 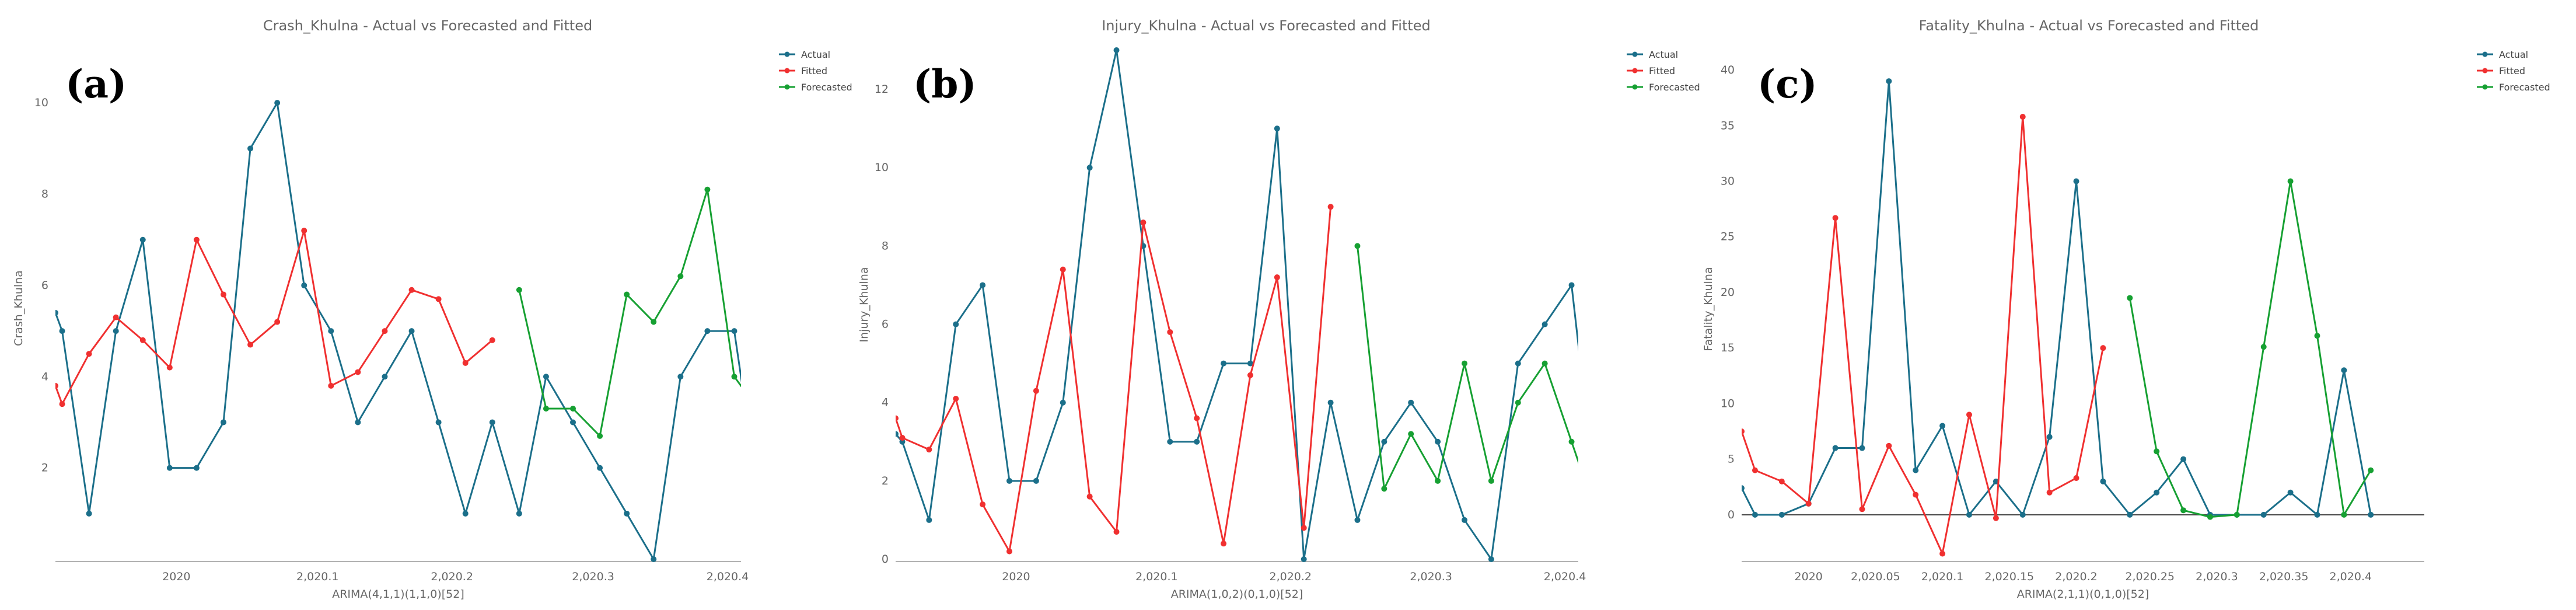 I want to click on y-tick-label: 20, so click(x=1728, y=292).